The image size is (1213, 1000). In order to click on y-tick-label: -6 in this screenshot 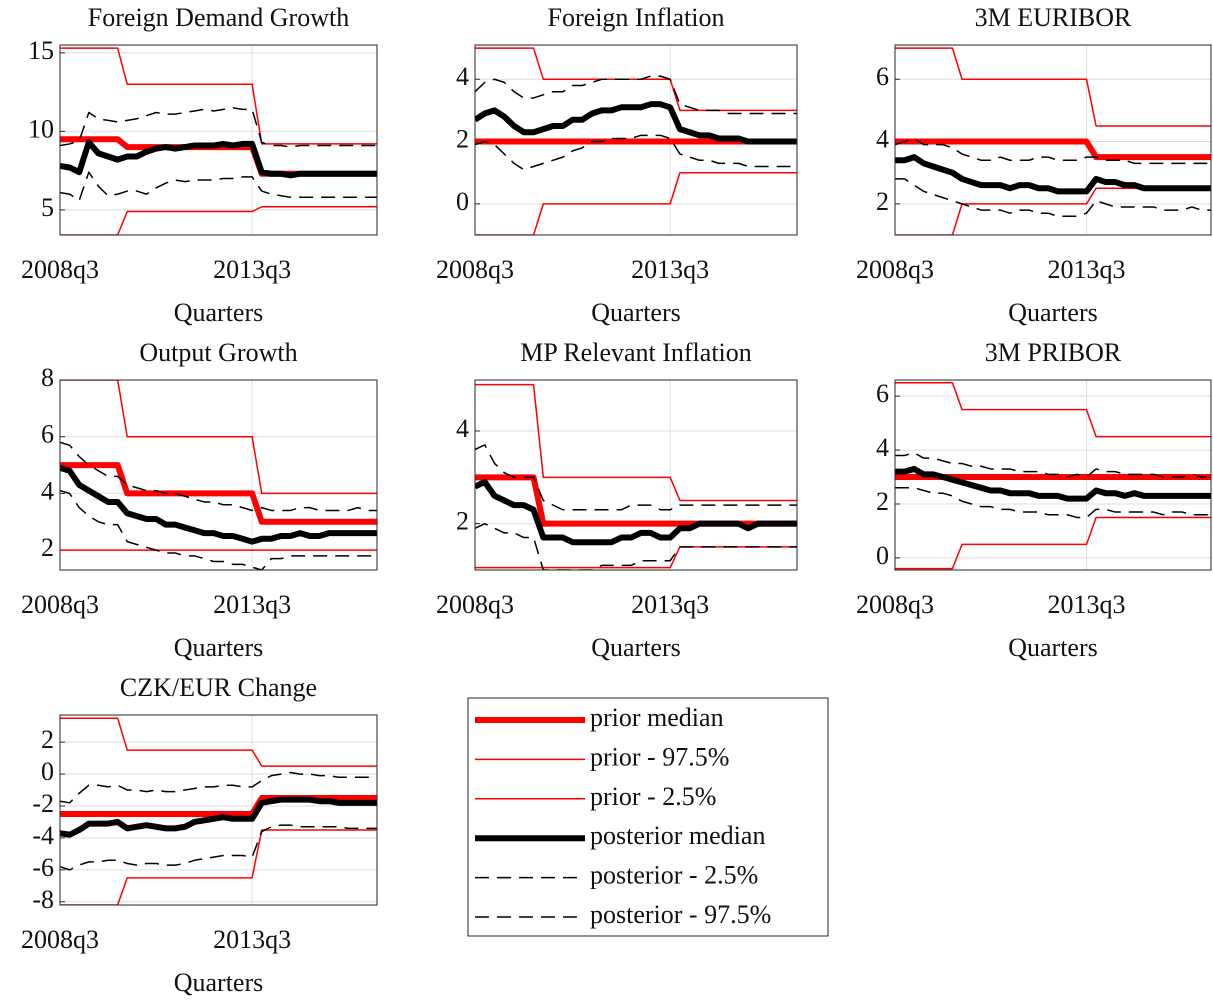, I will do `click(43, 867)`.